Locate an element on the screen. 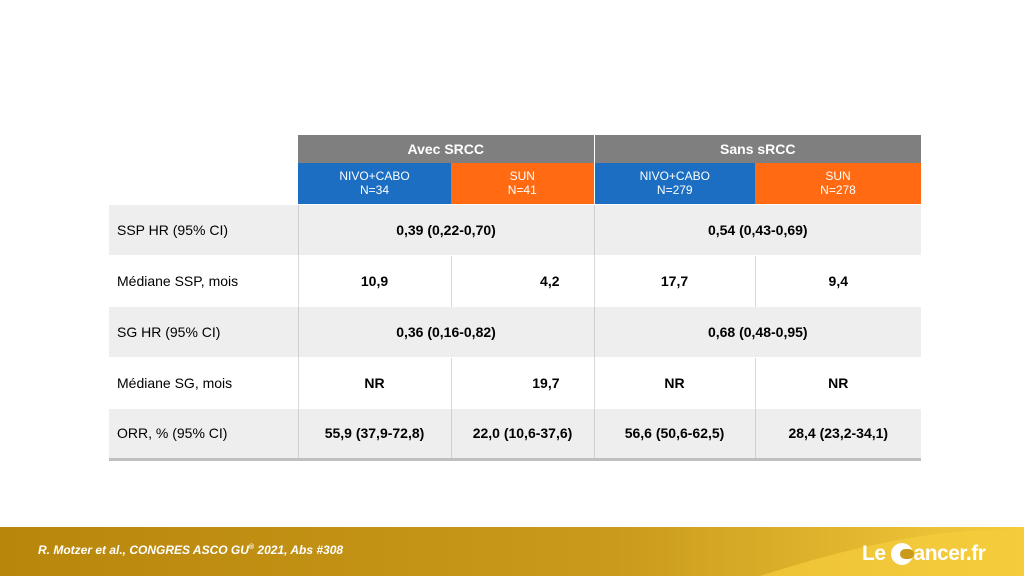  lecancer-logo: Le ancer.fr is located at coordinates (924, 554).